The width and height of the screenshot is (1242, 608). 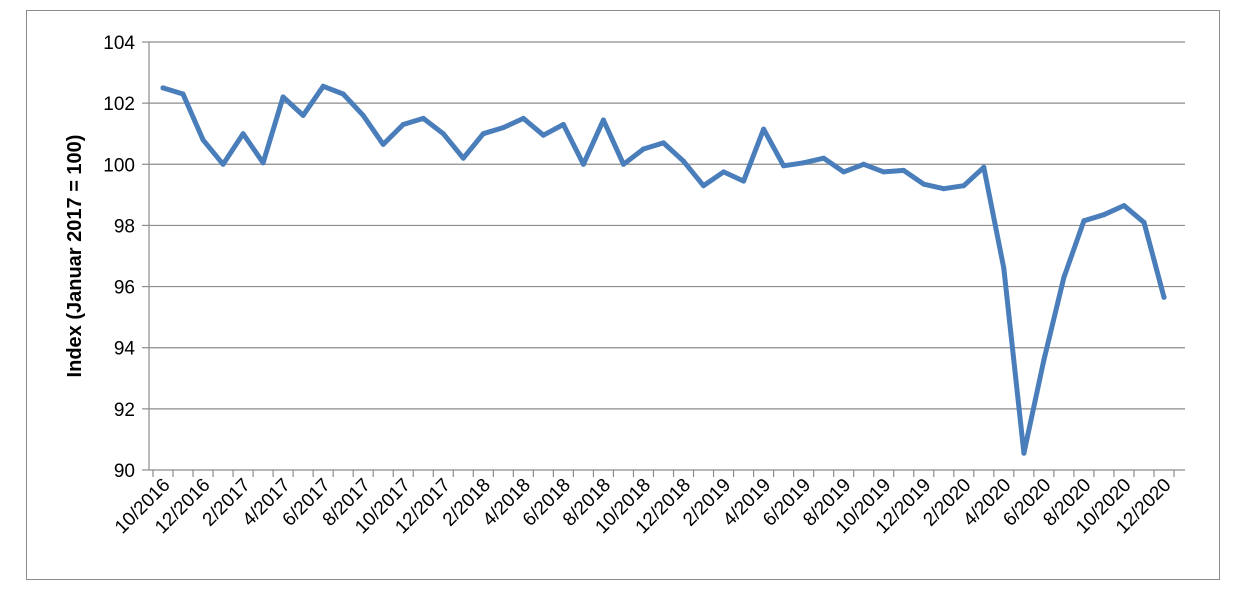 I want to click on y-tick-labels: 90 92 94 96 98 100 102 104, so click(x=119, y=257).